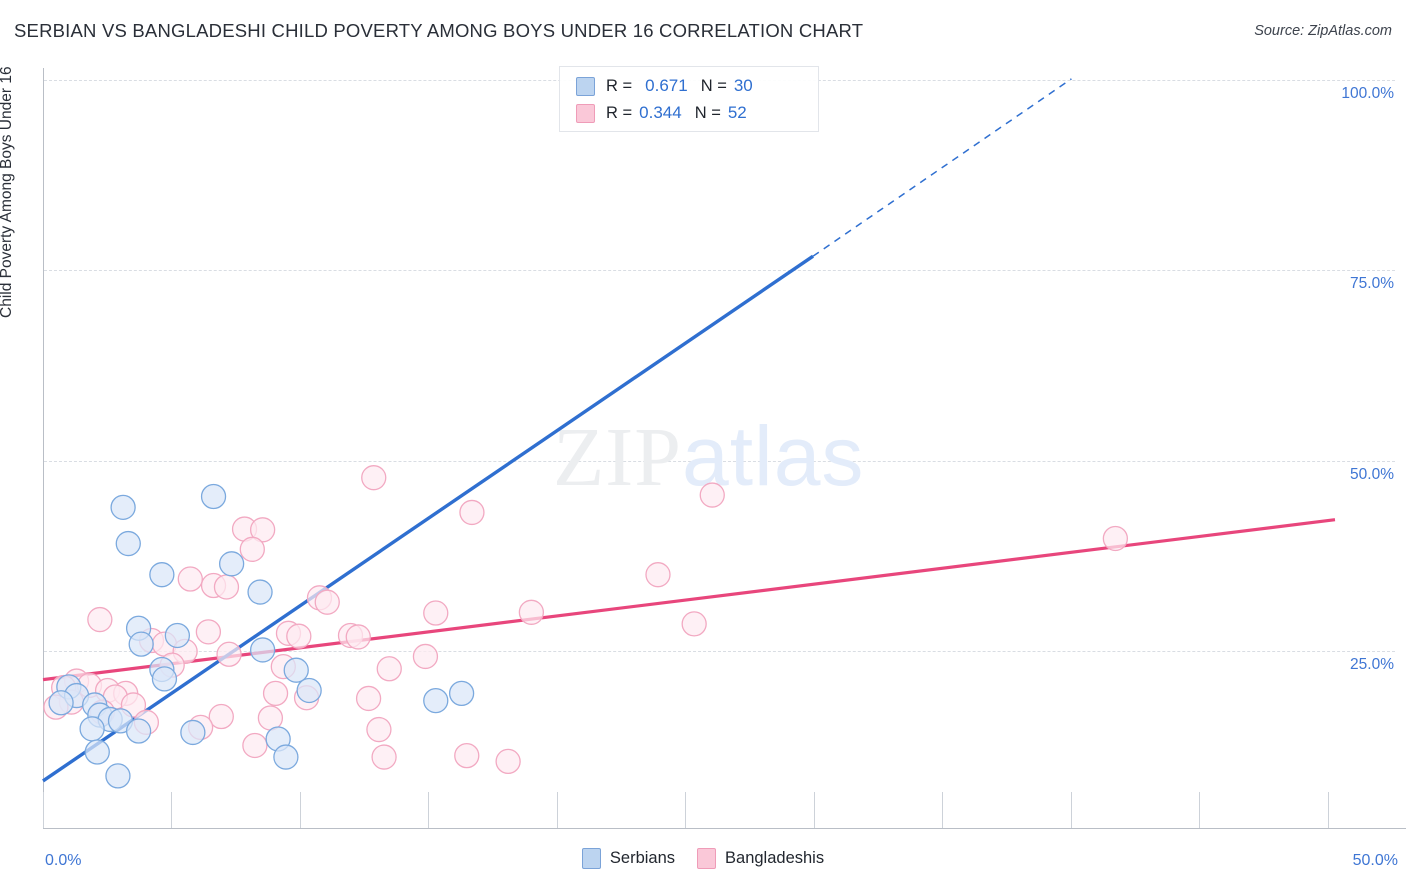 Image resolution: width=1406 pixels, height=892 pixels. I want to click on source-attribution: Source: ZipAtlas.com, so click(1323, 31).